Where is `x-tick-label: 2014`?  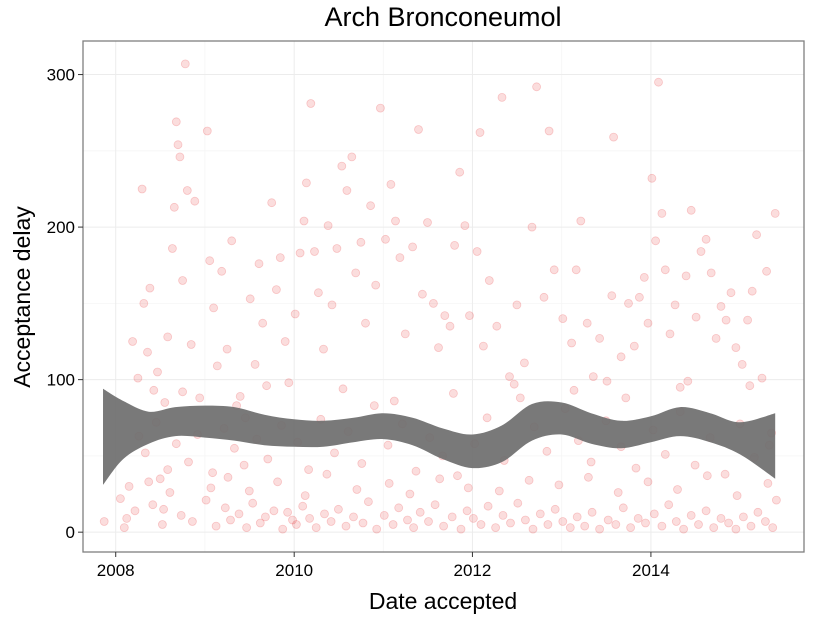 x-tick-label: 2014 is located at coordinates (651, 570).